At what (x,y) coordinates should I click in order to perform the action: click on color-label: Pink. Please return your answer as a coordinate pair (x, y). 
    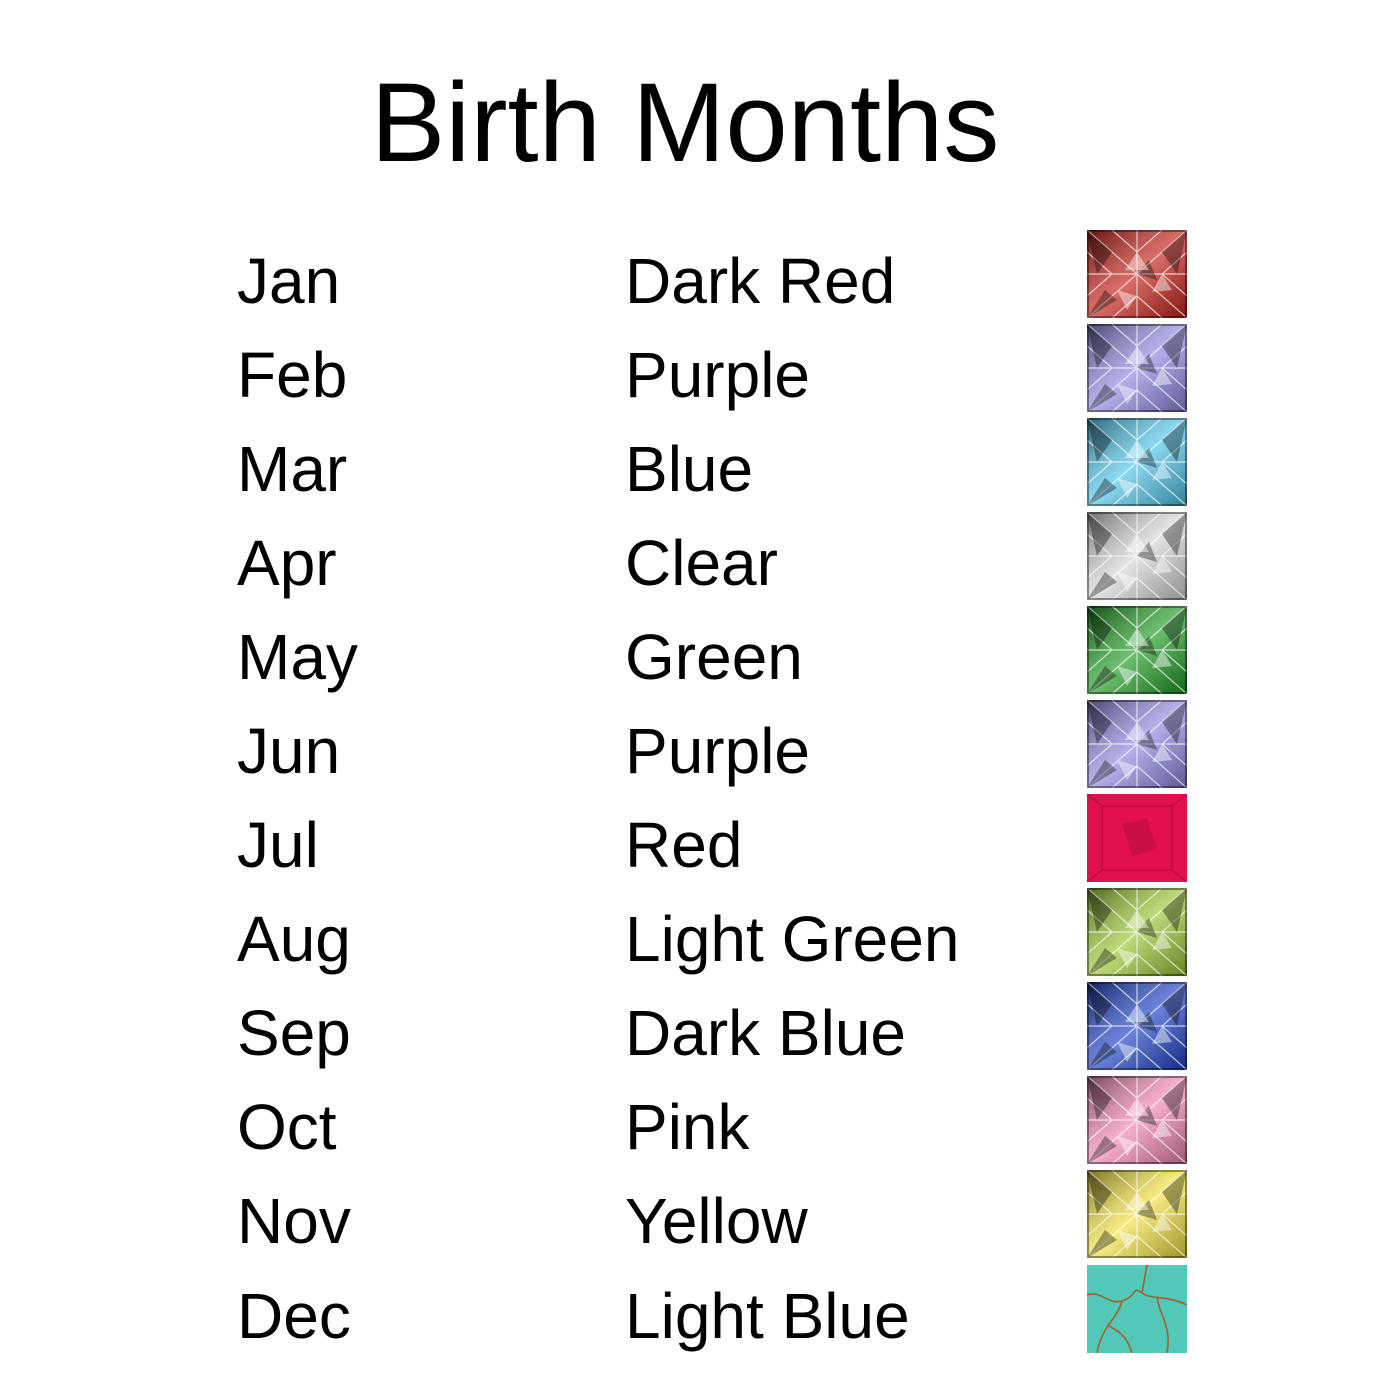
    Looking at the image, I should click on (687, 1127).